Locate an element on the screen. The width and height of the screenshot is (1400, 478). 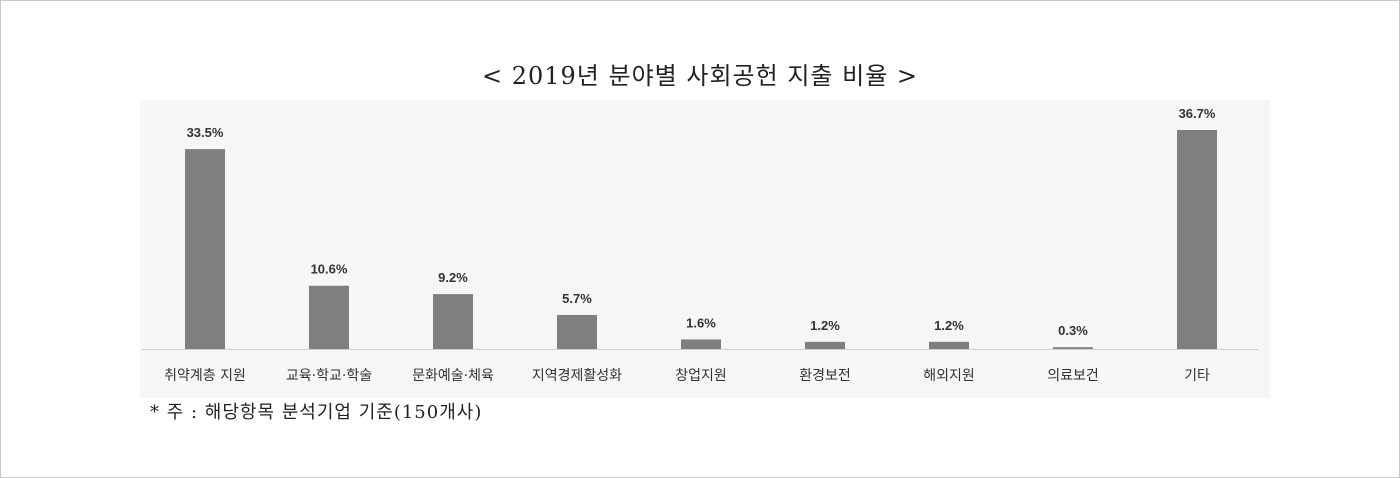
footnote: * 주 : 해당항목 분석기업 기준(150개사) is located at coordinates (316, 412).